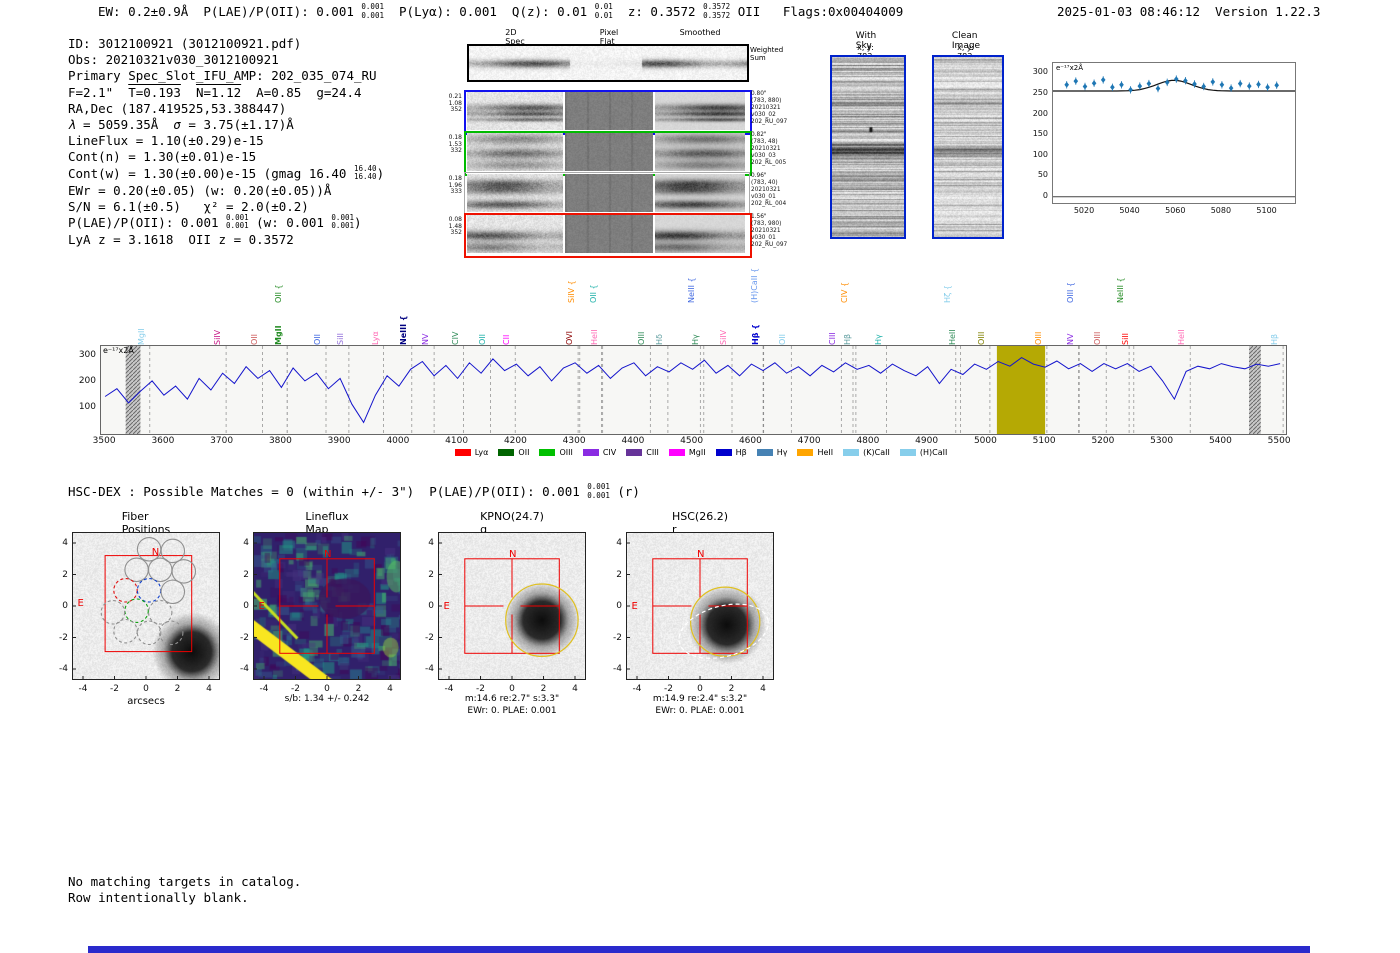 The height and width of the screenshot is (953, 1400). I want to click on info-line: Cont(n) = 1.30(±0.01)e-15, so click(226, 157).